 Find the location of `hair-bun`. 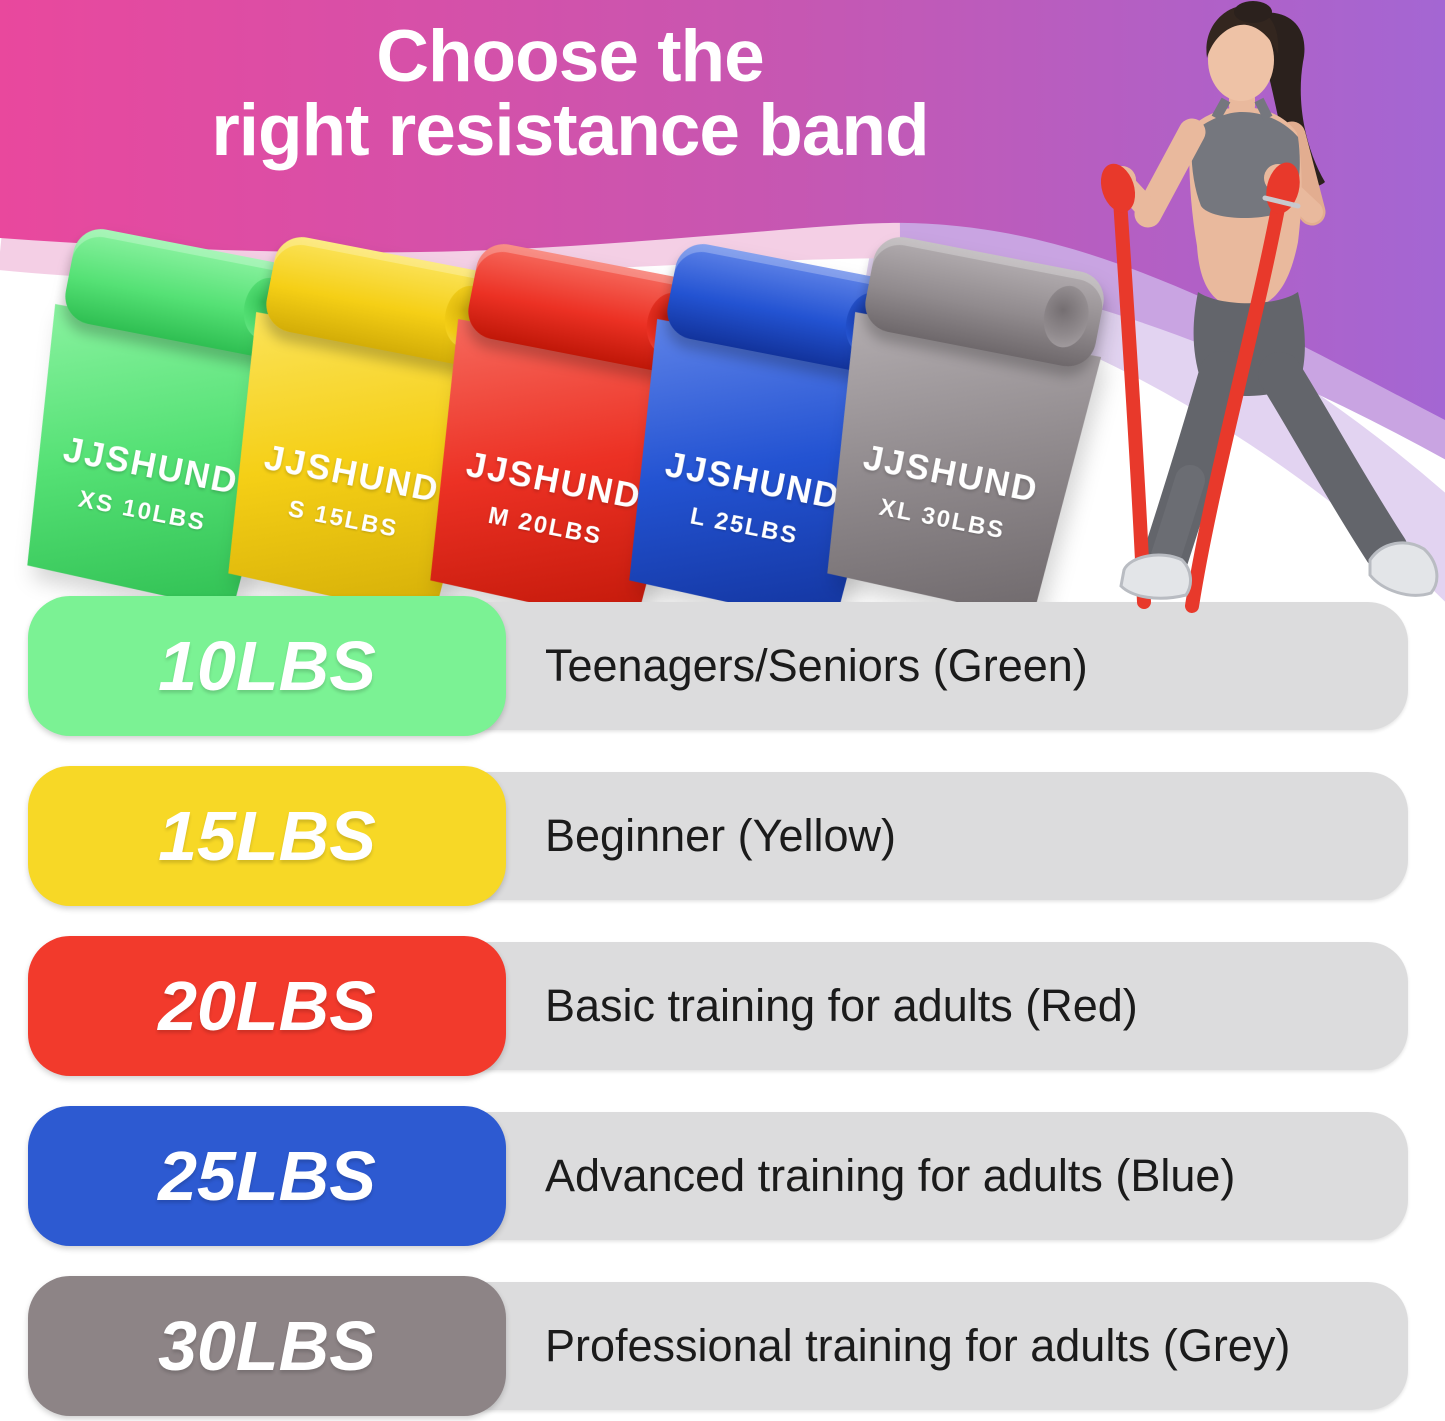

hair-bun is located at coordinates (1253, 12).